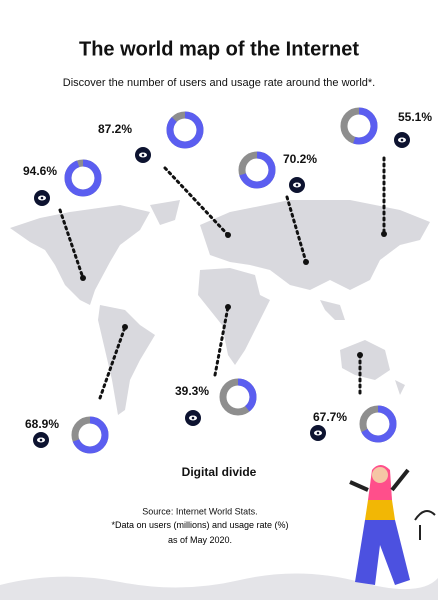 This screenshot has width=438, height=600. I want to click on value-label: 68.9%, so click(42, 424).